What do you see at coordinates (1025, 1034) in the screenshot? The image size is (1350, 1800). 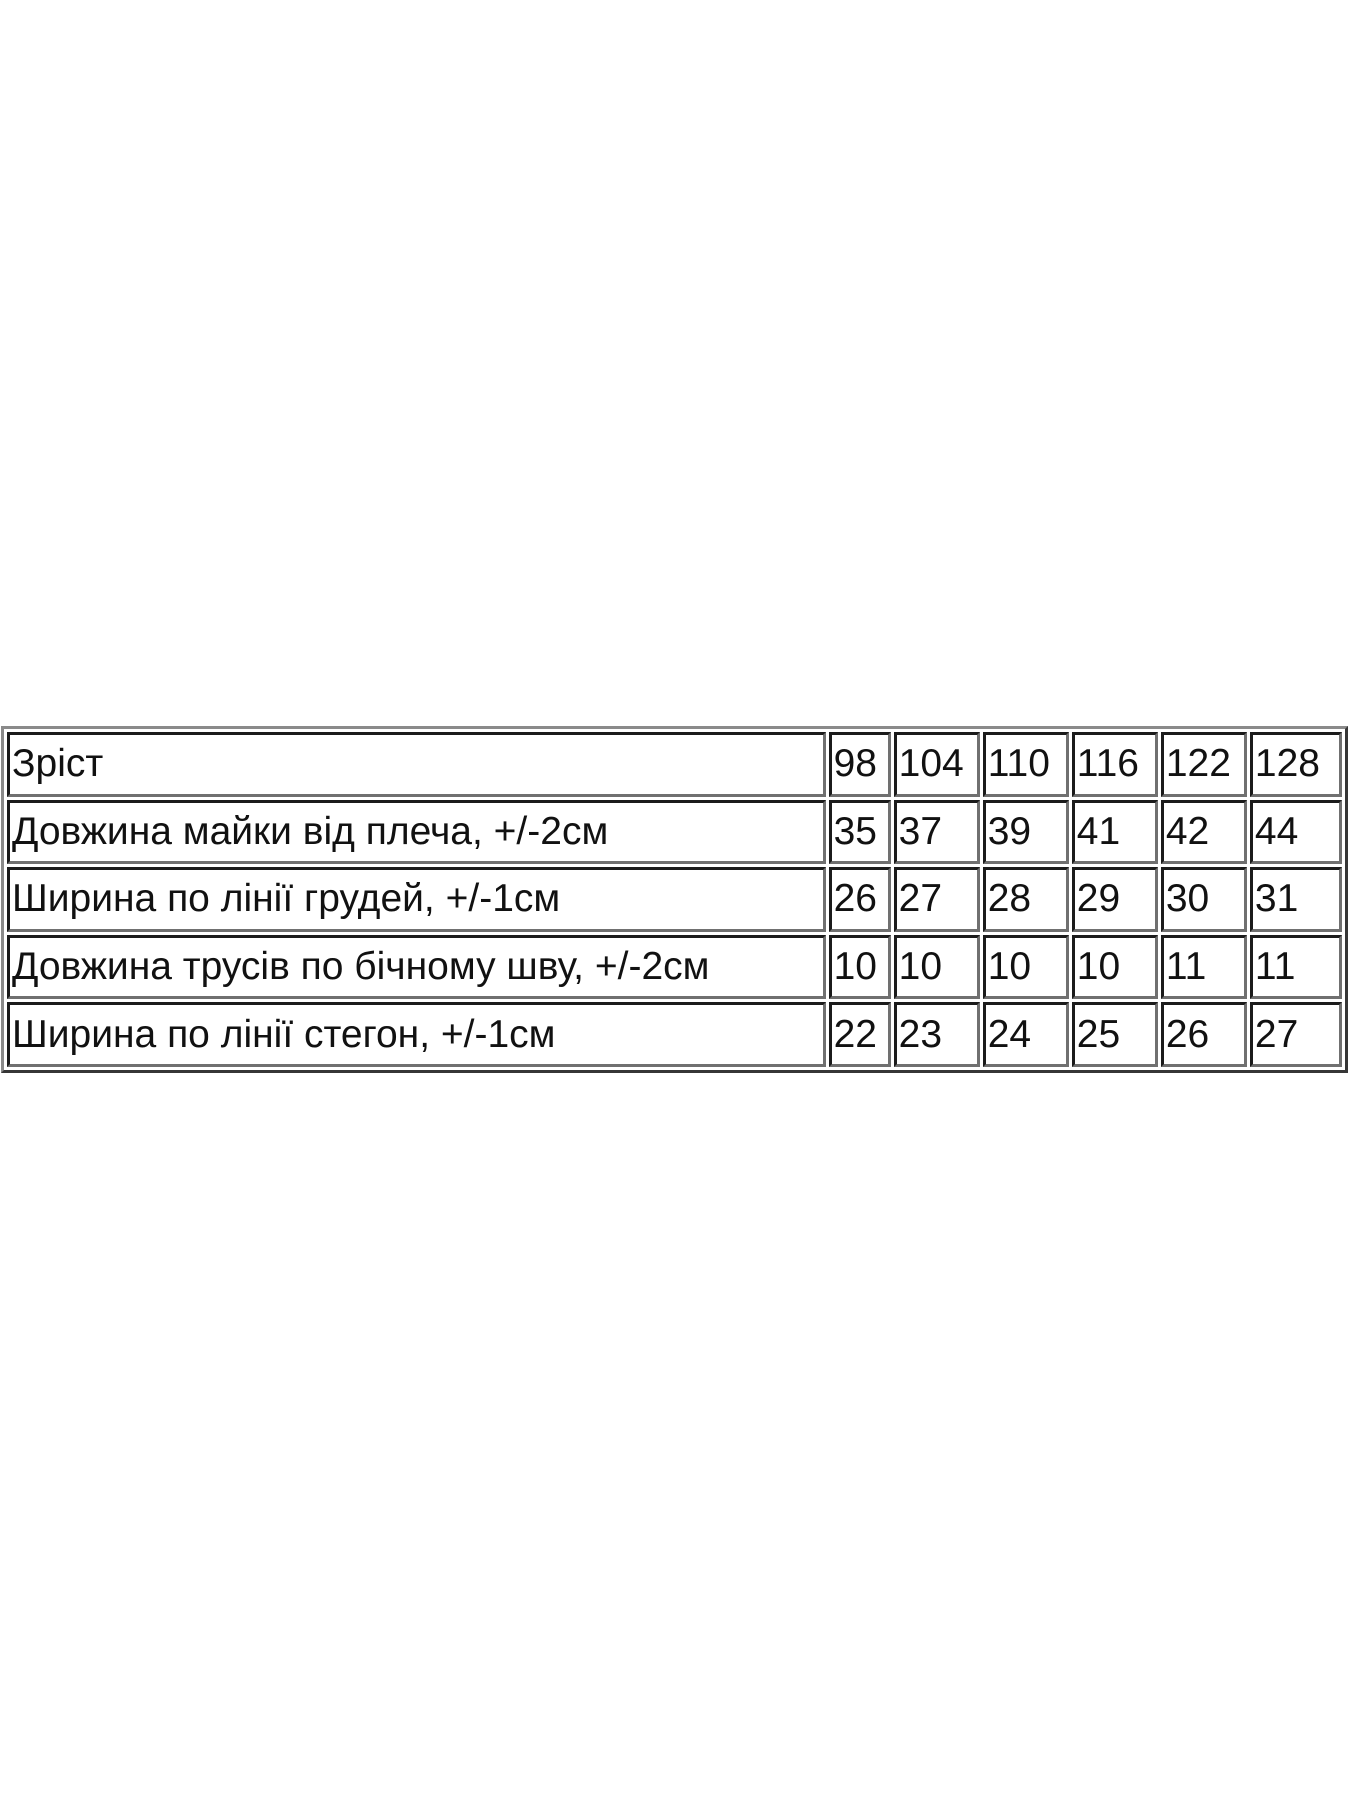 I see `value-cell: 24` at bounding box center [1025, 1034].